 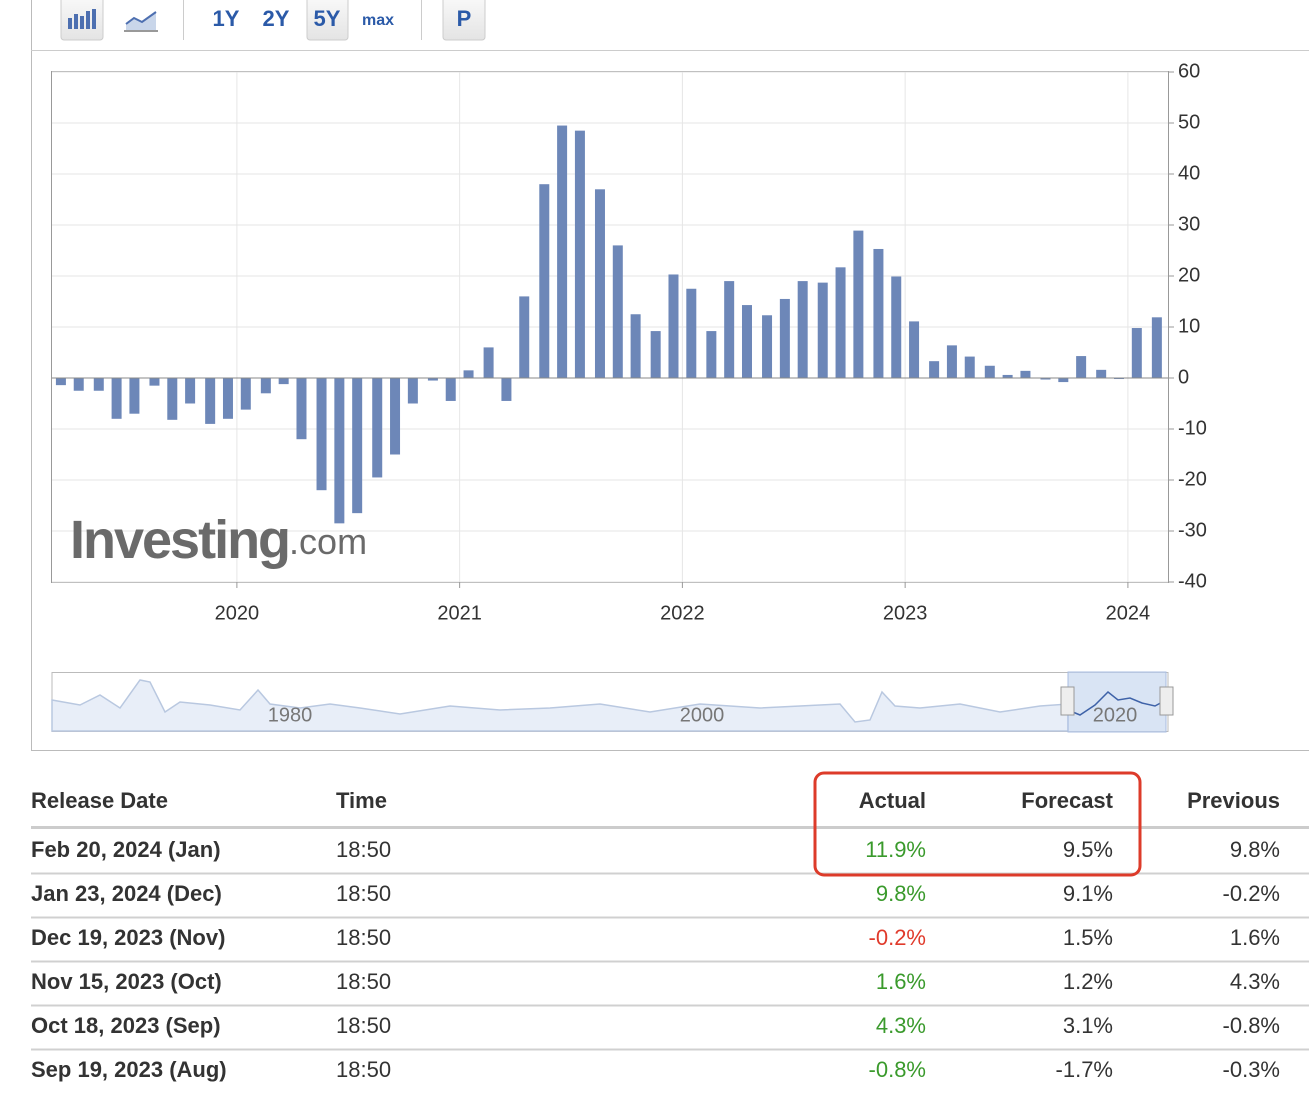 What do you see at coordinates (1088, 937) in the screenshot?
I see `table-cell: 1.5%` at bounding box center [1088, 937].